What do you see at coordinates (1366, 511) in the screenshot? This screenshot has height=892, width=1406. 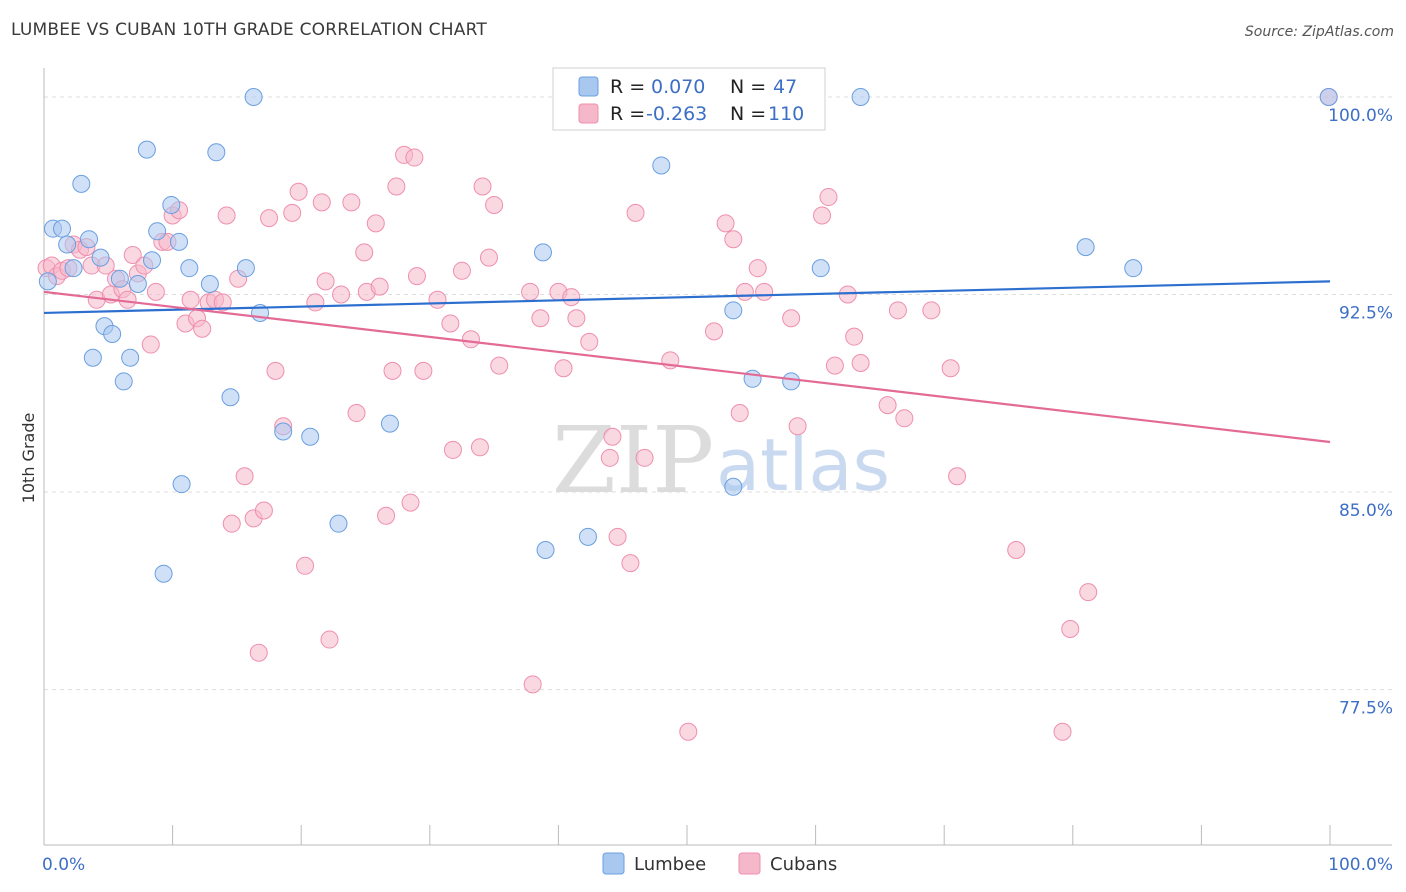 I see `y-tick-label: 85.0%` at bounding box center [1366, 511].